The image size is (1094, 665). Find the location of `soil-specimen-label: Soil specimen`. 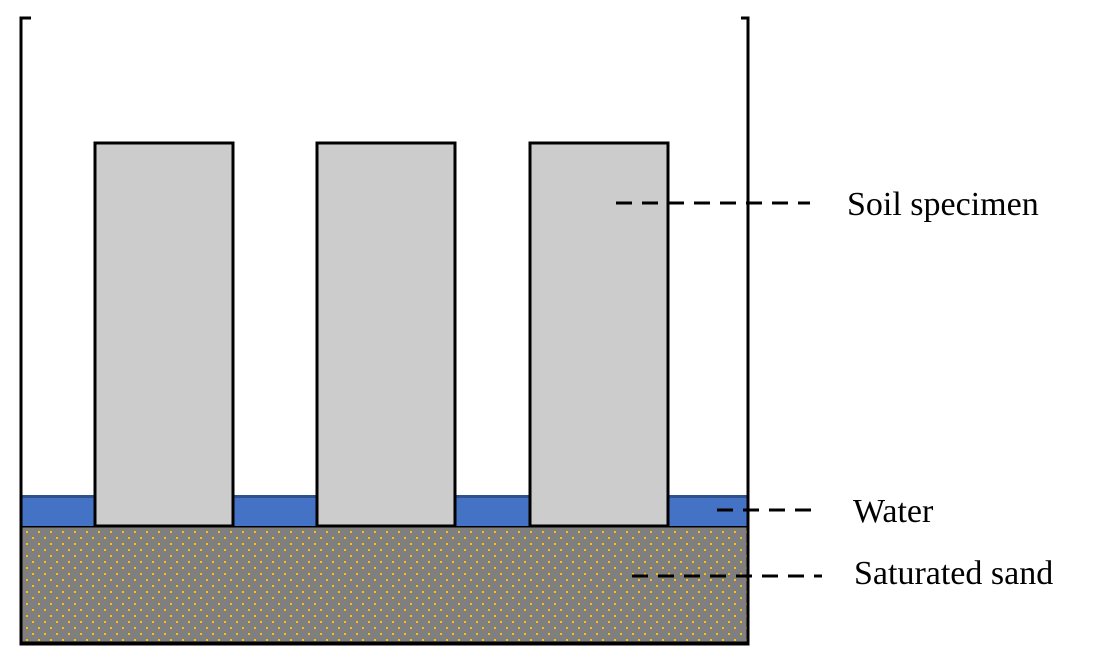

soil-specimen-label: Soil specimen is located at coordinates (943, 204).